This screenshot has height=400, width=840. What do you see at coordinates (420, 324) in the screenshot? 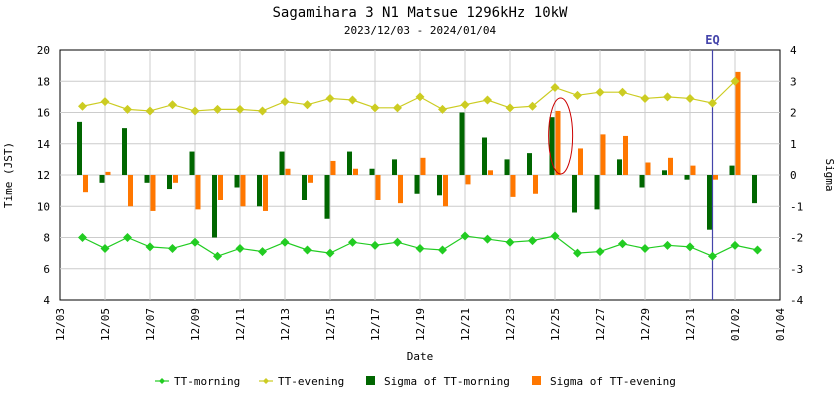
I see `x-tick-label: 12/19` at bounding box center [420, 324].